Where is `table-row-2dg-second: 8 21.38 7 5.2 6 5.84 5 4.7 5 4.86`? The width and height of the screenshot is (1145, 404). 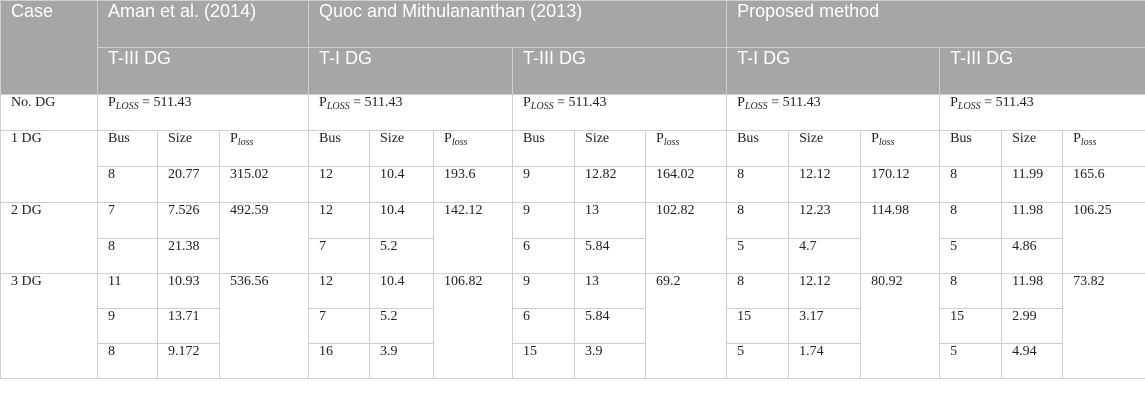 table-row-2dg-second: 8 21.38 7 5.2 6 5.84 5 4.7 5 4.86 is located at coordinates (573, 256).